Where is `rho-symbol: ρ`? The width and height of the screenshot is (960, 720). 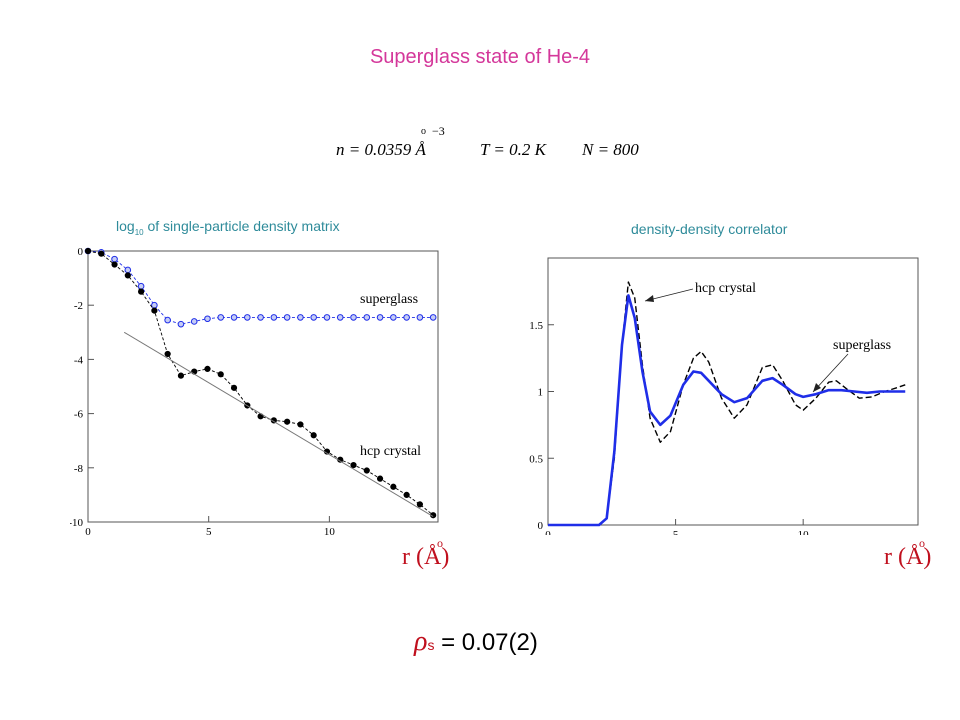 rho-symbol: ρ is located at coordinates (421, 641).